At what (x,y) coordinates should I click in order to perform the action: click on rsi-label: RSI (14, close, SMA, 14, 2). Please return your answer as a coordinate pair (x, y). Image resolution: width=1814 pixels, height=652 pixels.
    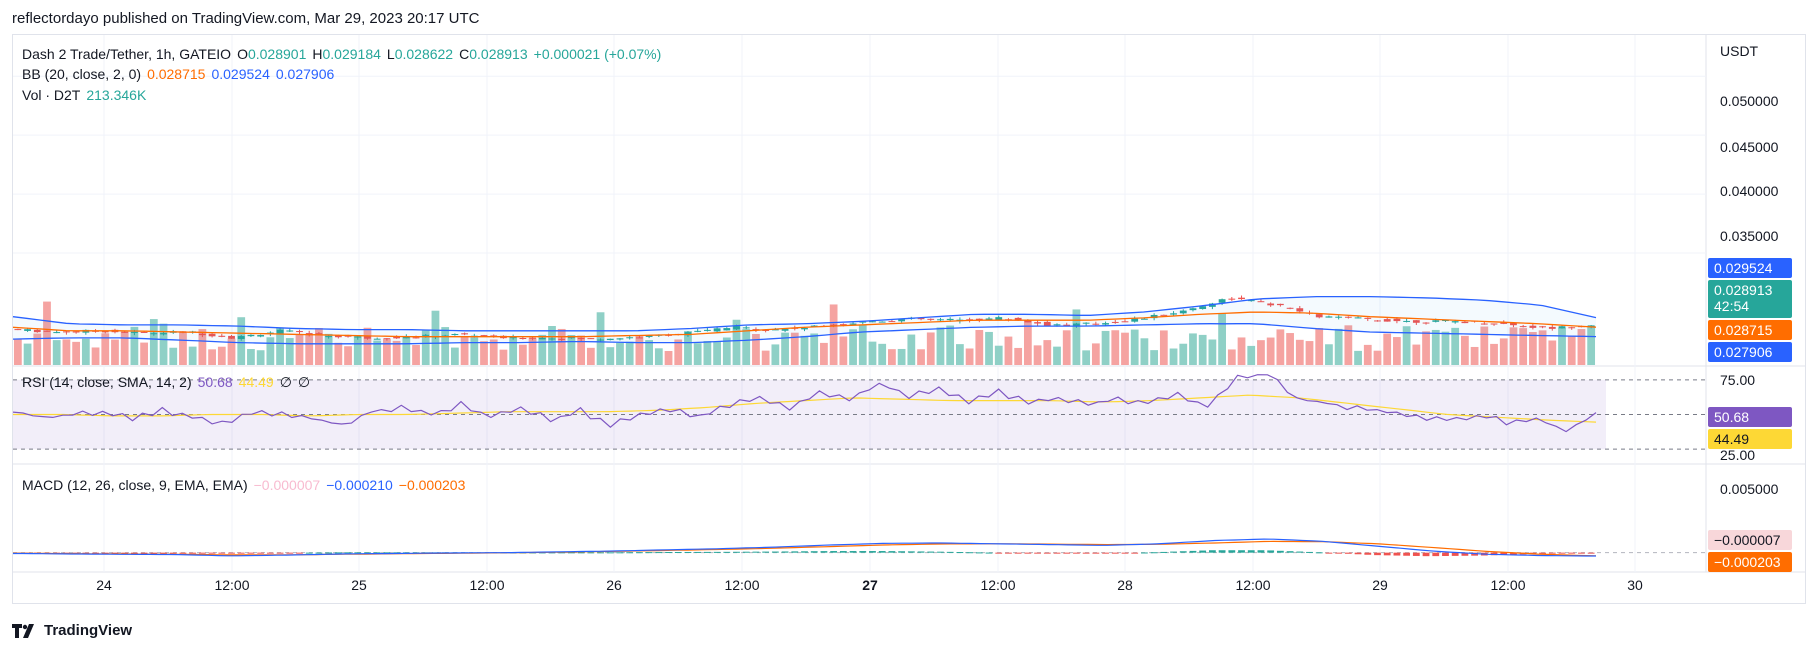
    Looking at the image, I should click on (107, 382).